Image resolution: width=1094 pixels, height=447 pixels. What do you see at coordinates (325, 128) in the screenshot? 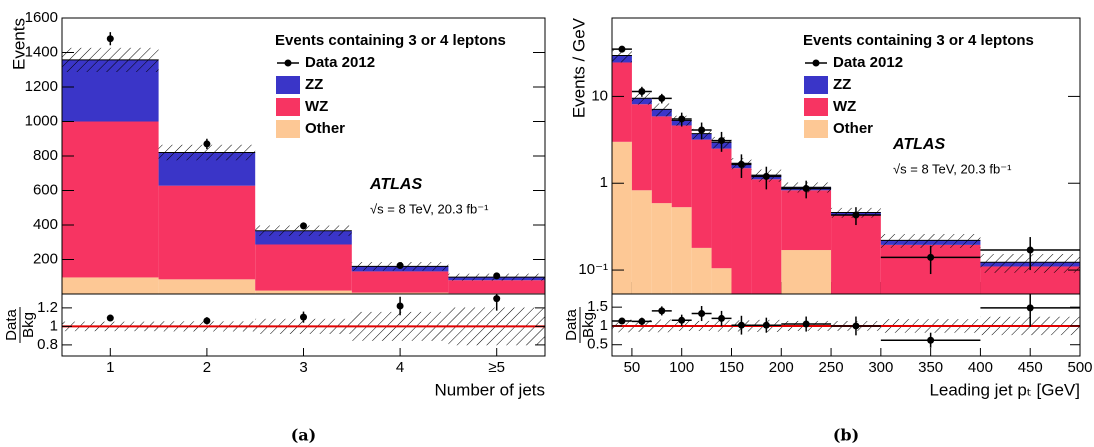
I see `legend-label: Other` at bounding box center [325, 128].